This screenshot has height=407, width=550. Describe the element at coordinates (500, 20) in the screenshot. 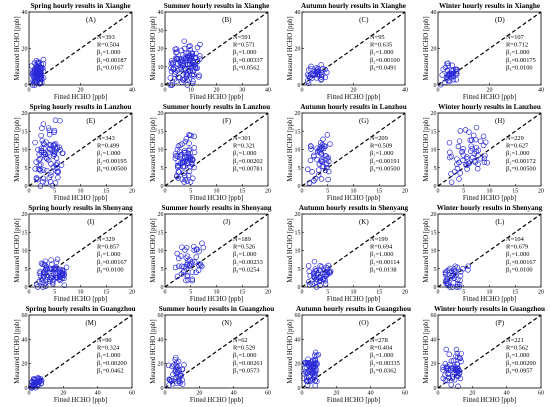

I see `panel-tag: (D)` at that location.